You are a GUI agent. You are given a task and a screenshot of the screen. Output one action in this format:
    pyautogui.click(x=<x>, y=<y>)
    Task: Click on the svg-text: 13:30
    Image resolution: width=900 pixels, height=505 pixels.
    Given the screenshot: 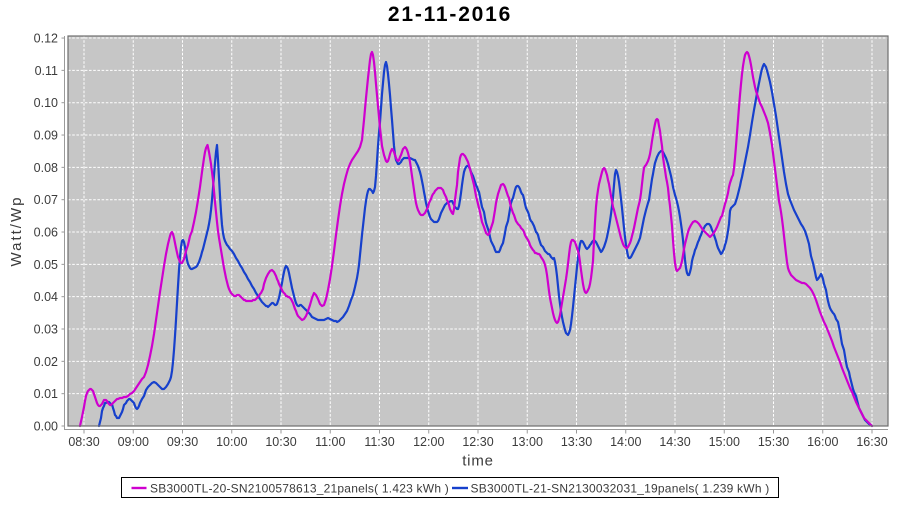 What is the action you would take?
    pyautogui.click(x=576, y=442)
    